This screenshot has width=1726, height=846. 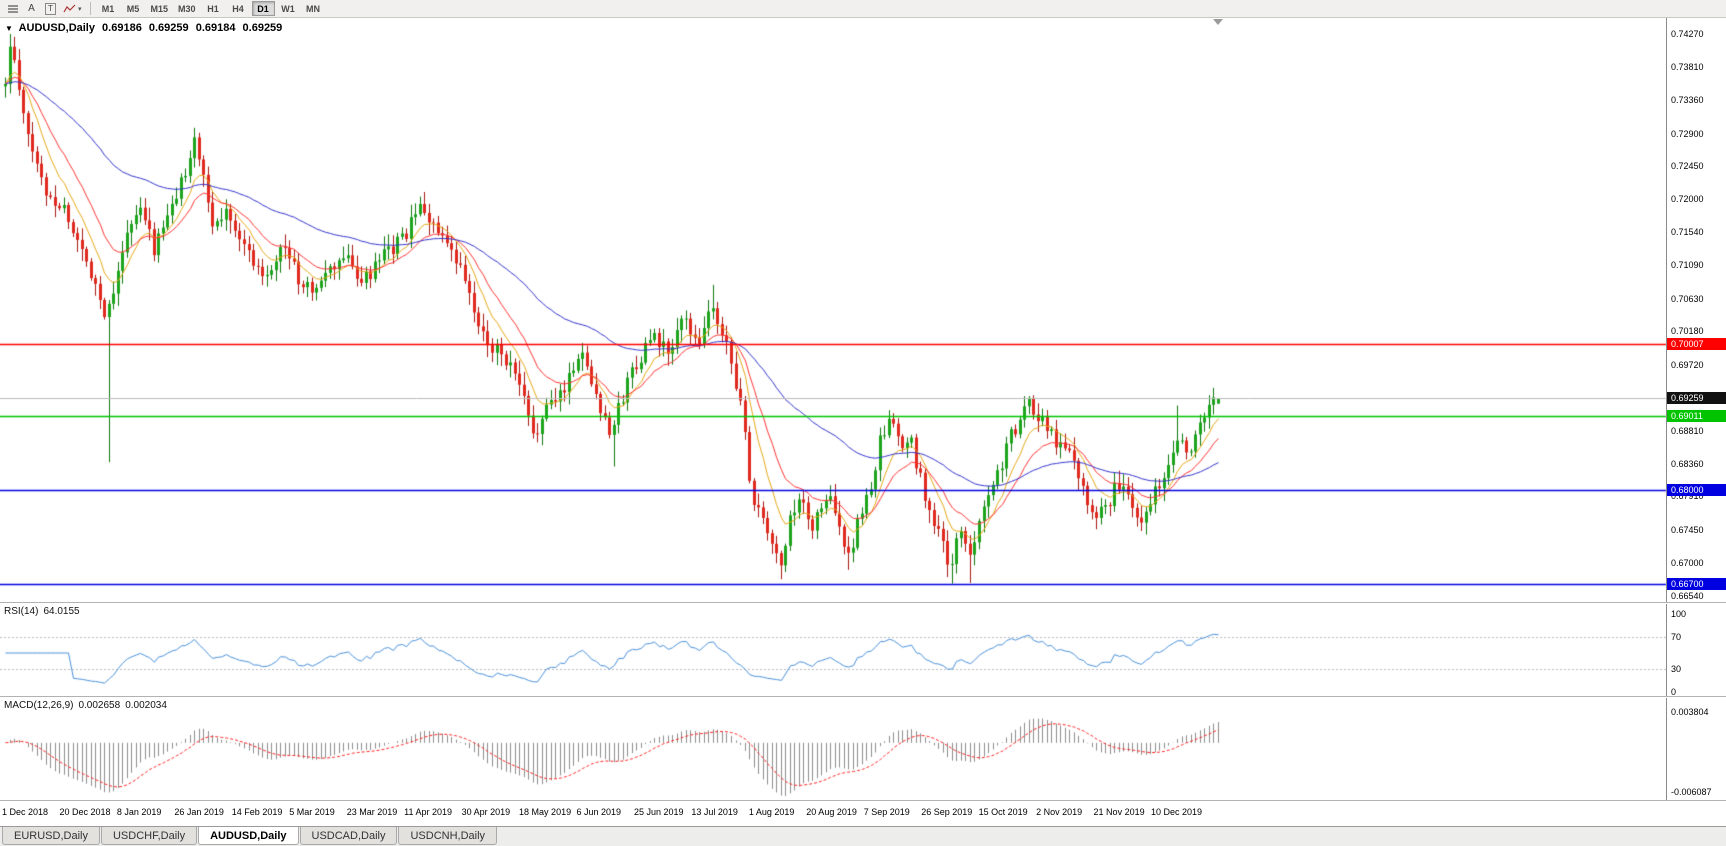 I want to click on hline-price-tag-0.66700: 0.66700, so click(x=1696, y=584).